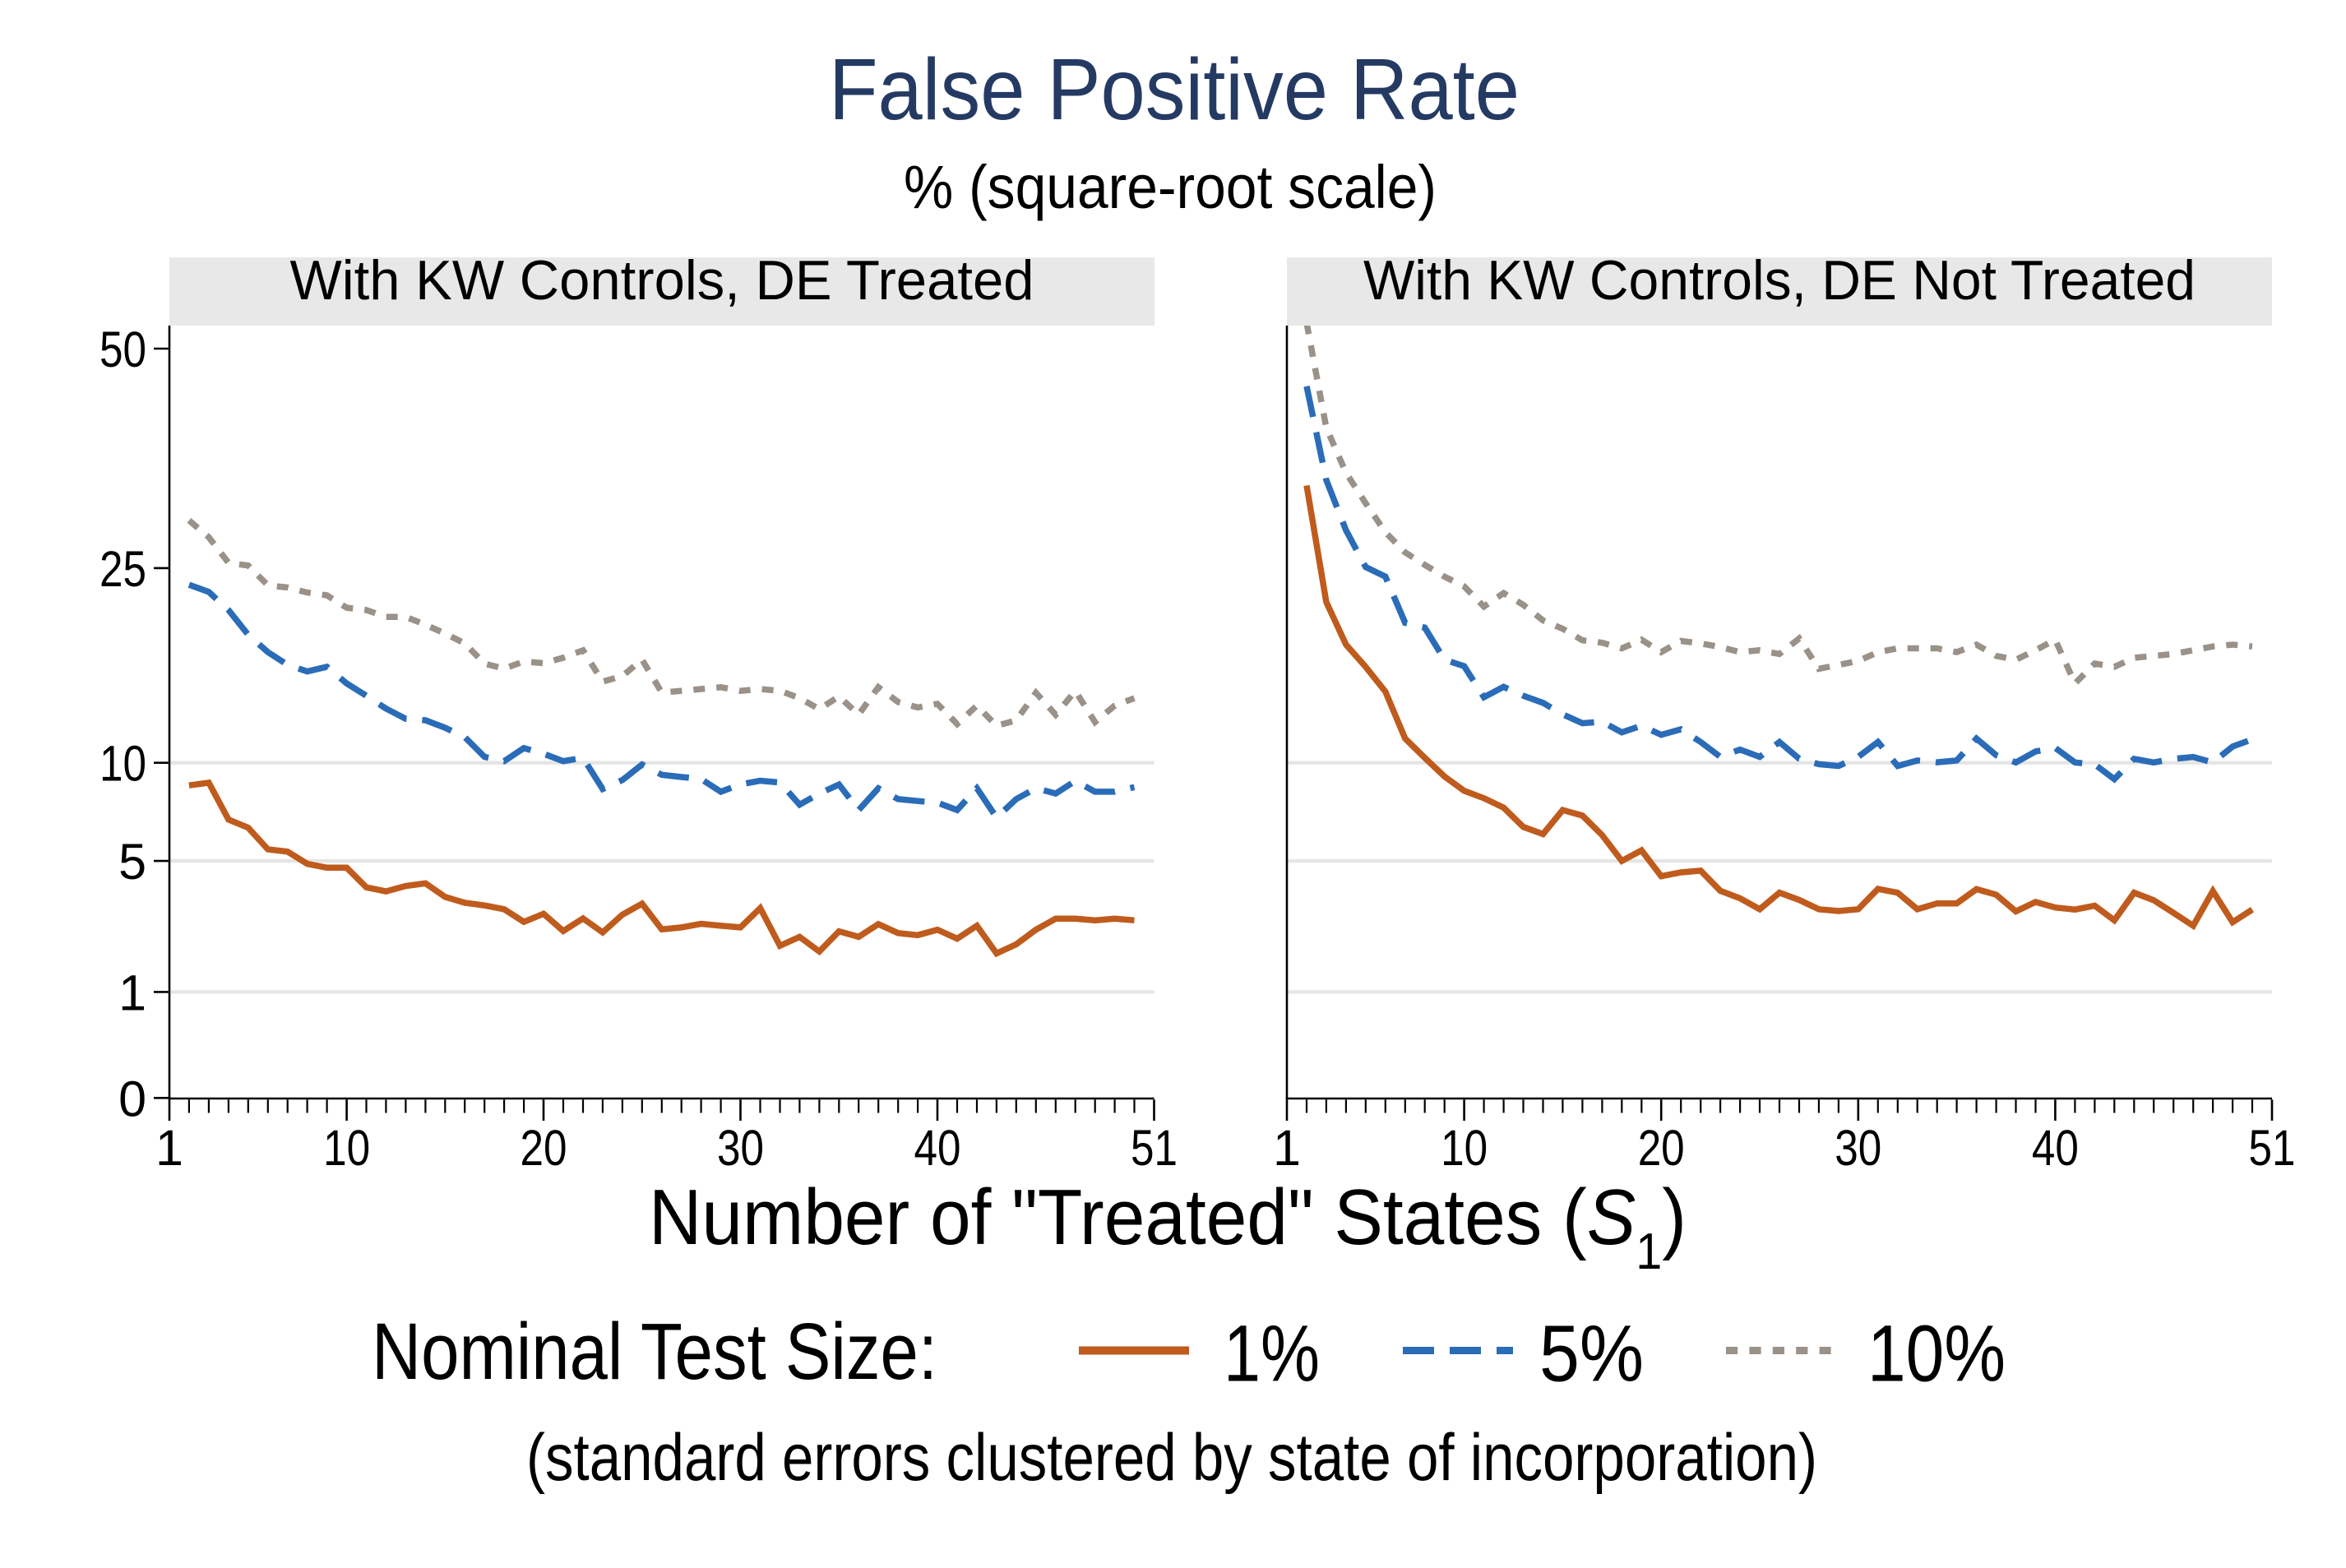 This screenshot has width=2346, height=1568. I want to click on svg-text: % (square-root scale), so click(1171, 187).